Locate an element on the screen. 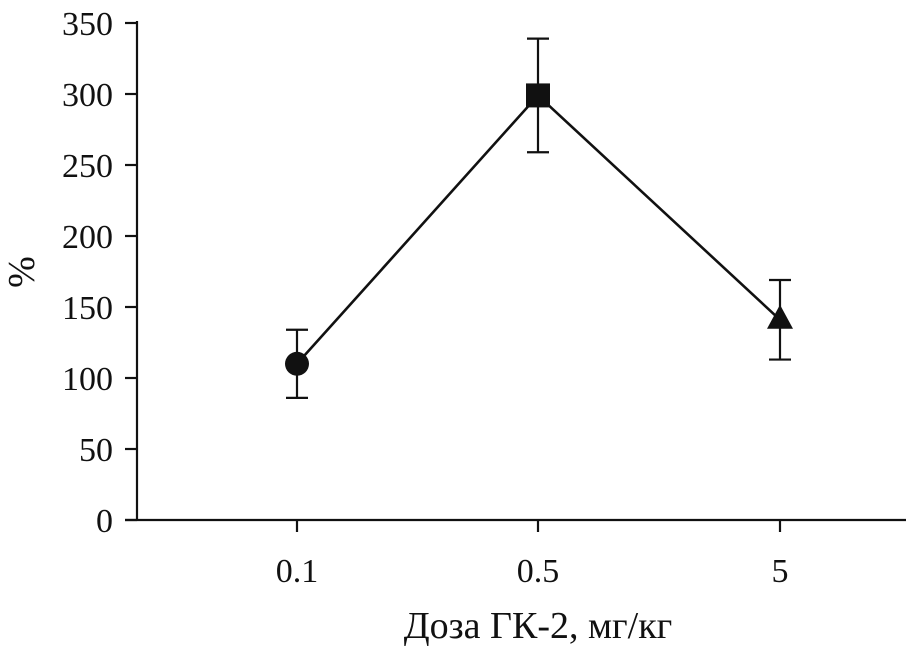 This screenshot has width=908, height=650. y-tick-label: 250 is located at coordinates (87, 166).